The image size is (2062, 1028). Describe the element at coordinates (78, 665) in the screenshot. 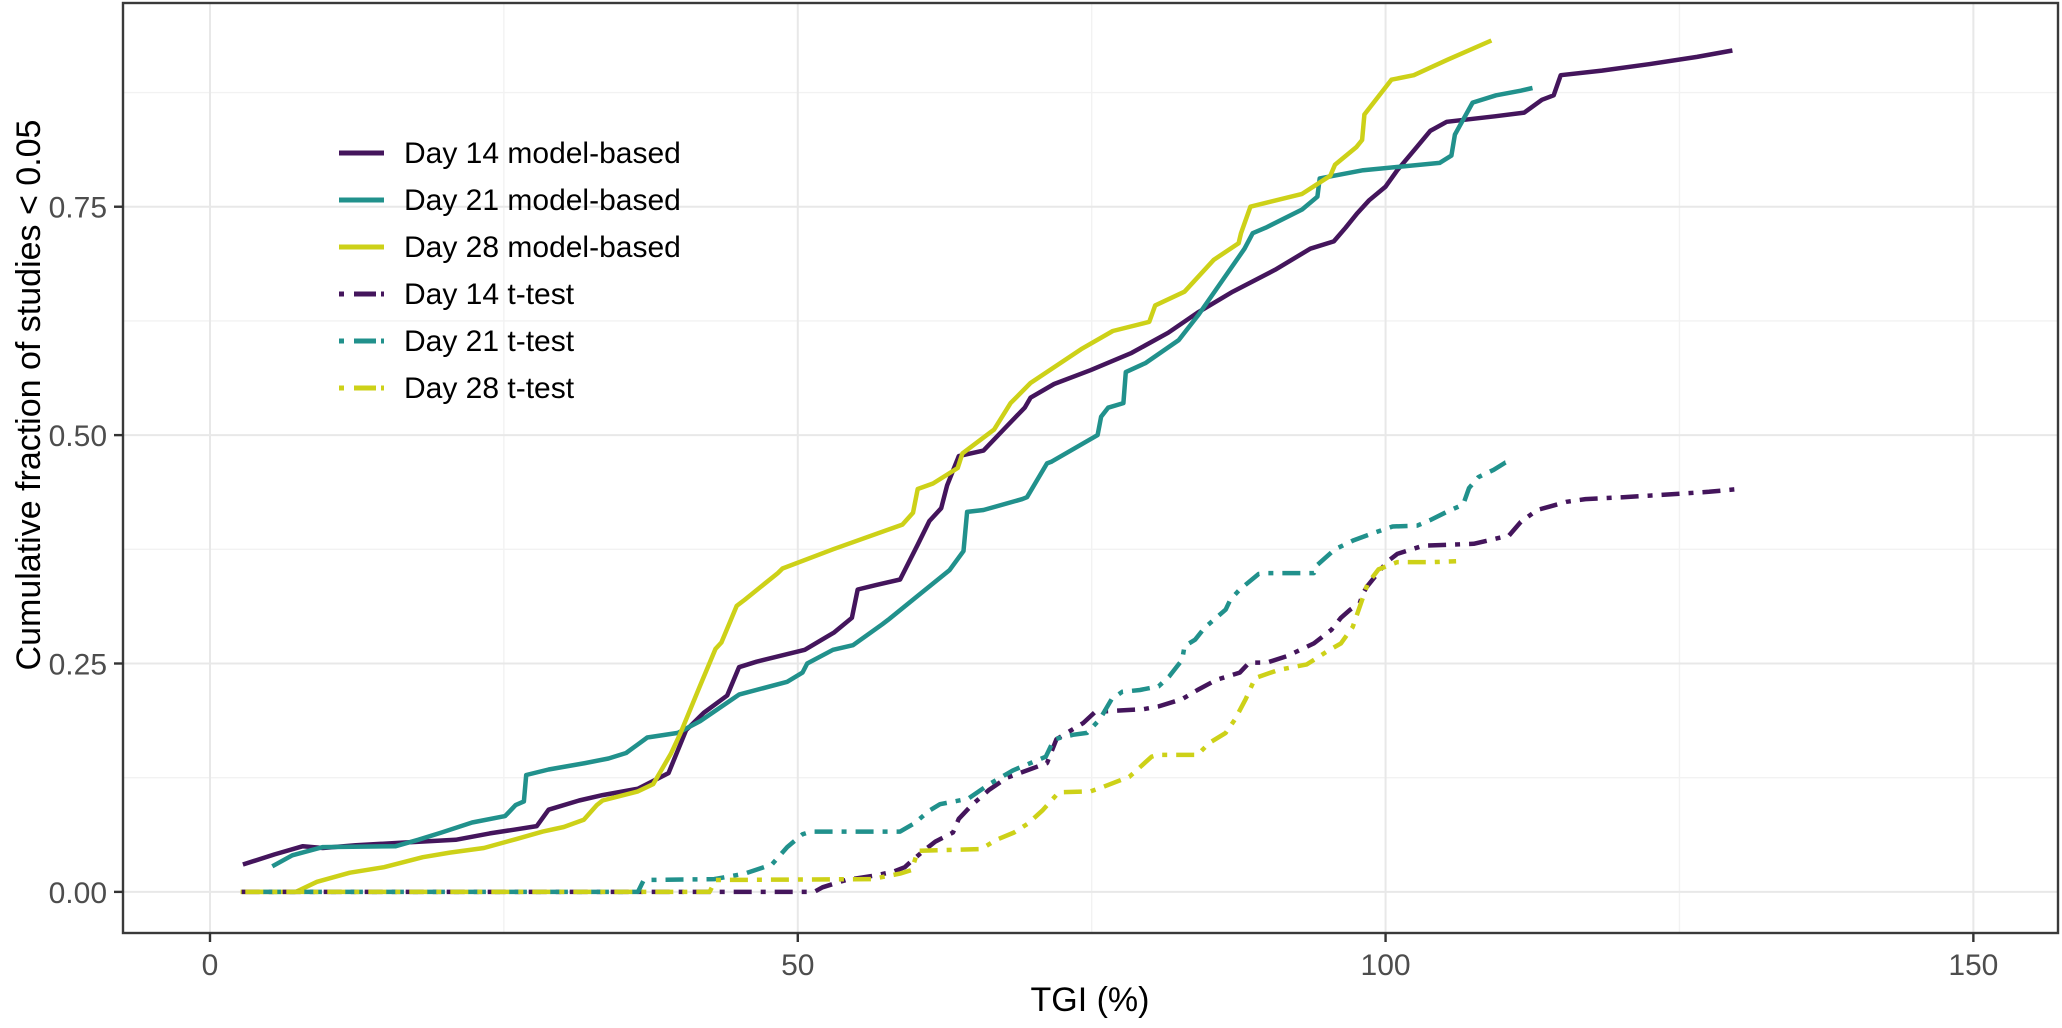

I see `y-tick-label: 0.25` at that location.